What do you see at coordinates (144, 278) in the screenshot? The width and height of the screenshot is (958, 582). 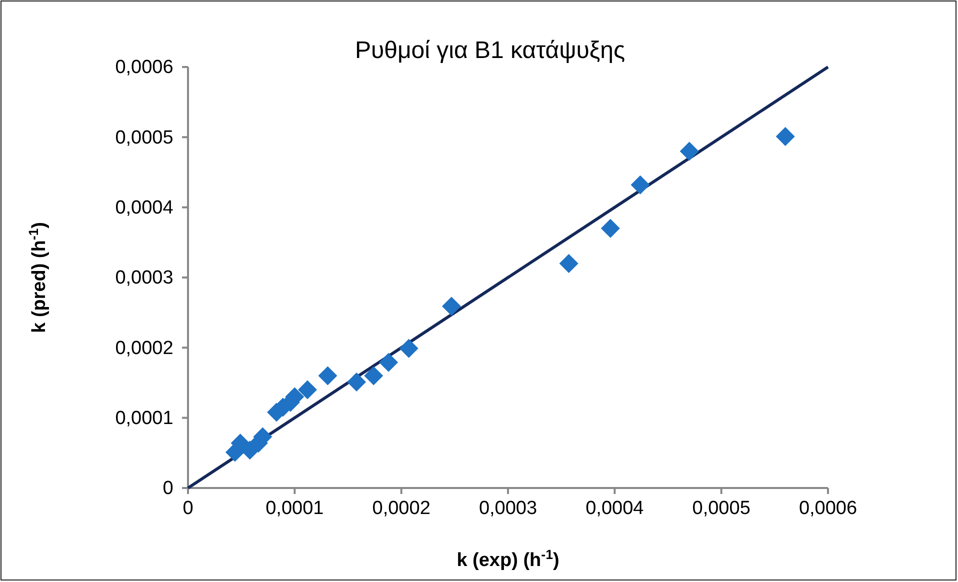 I see `y-tick-label: 0,0003` at bounding box center [144, 278].